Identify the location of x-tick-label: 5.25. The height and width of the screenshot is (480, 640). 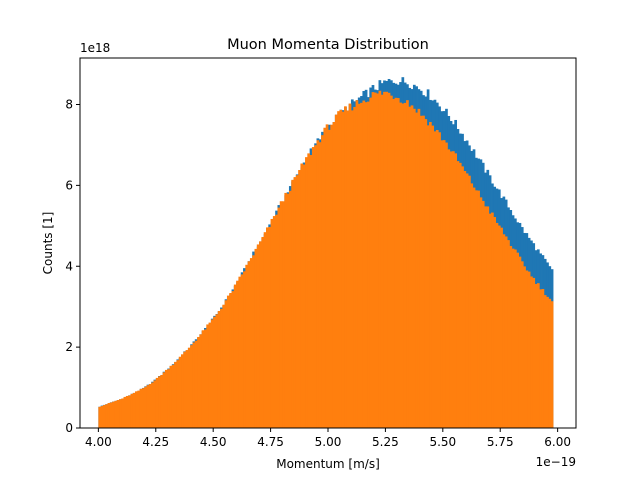
(385, 442).